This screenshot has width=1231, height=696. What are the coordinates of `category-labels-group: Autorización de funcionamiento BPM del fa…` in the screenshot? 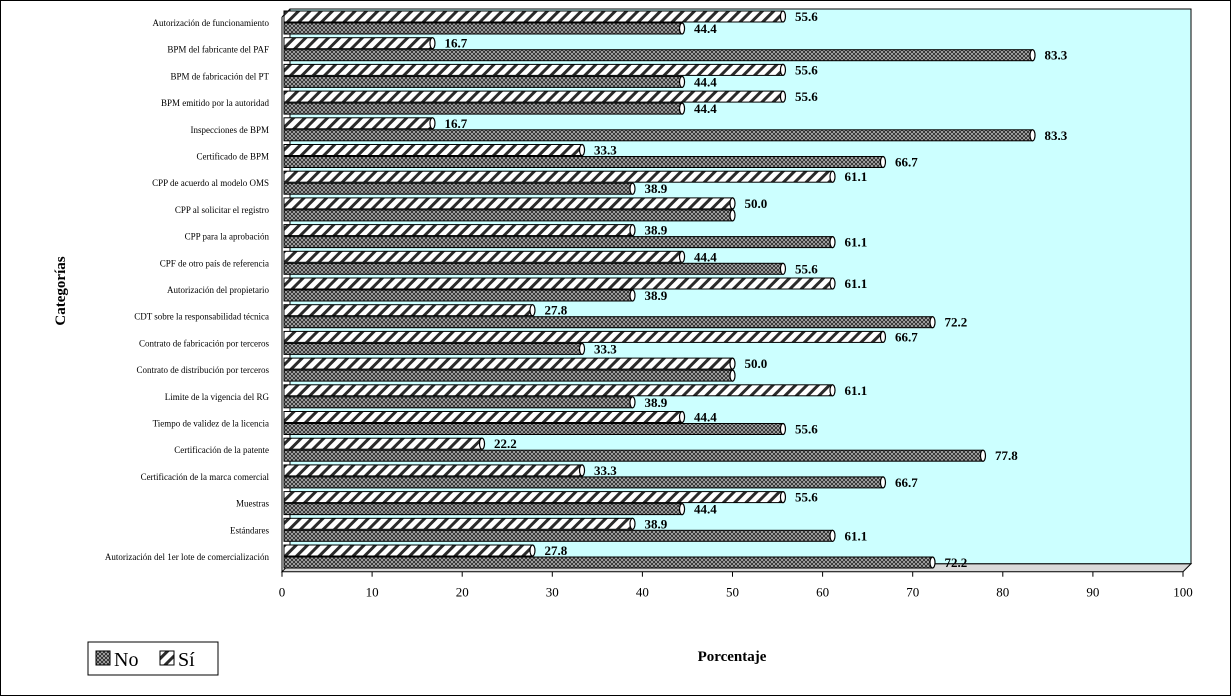 It's located at (187, 290).